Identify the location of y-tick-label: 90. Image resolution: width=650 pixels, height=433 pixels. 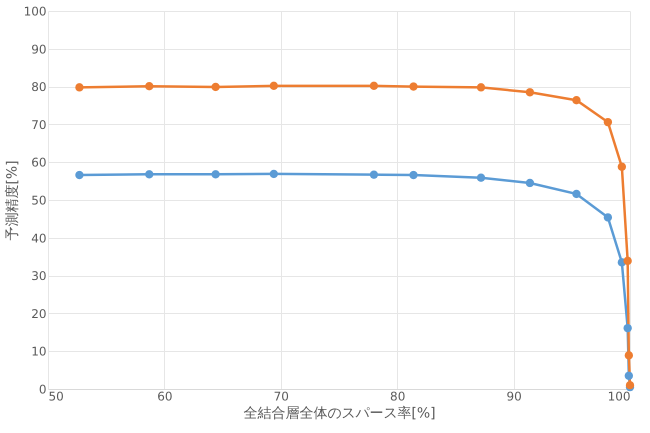
(38, 49).